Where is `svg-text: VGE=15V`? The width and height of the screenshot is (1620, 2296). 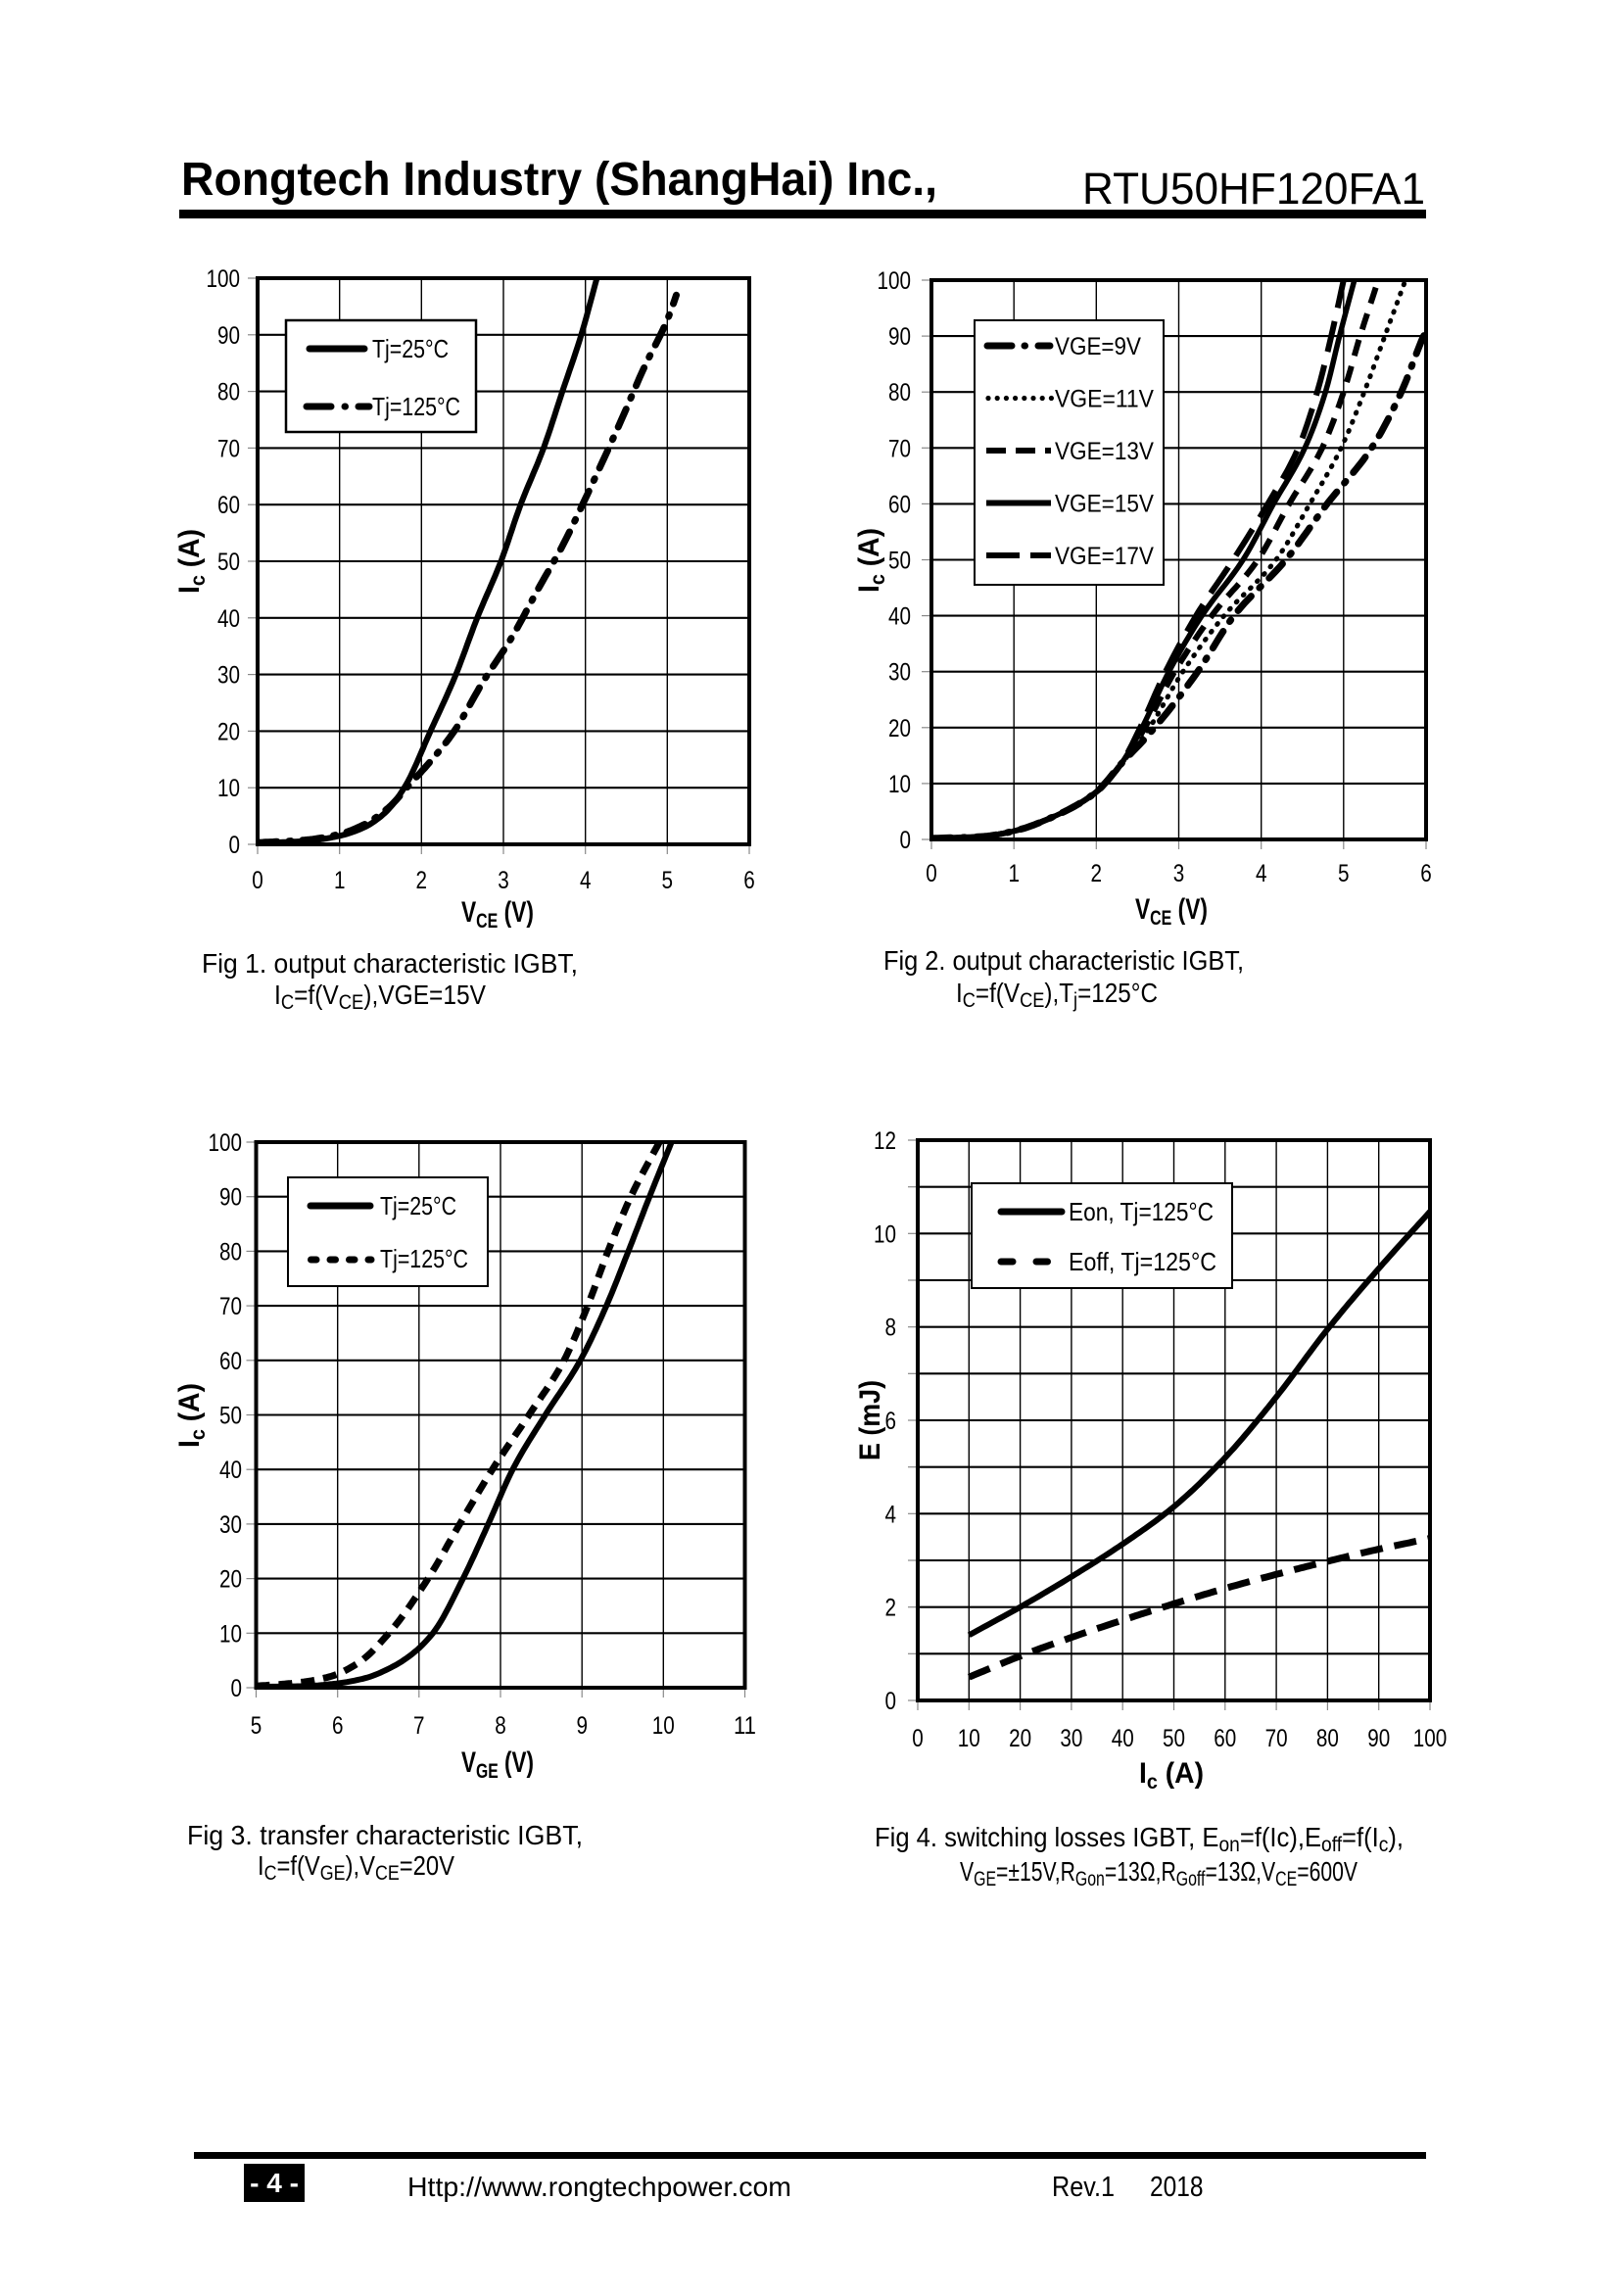 svg-text: VGE=15V is located at coordinates (1104, 504).